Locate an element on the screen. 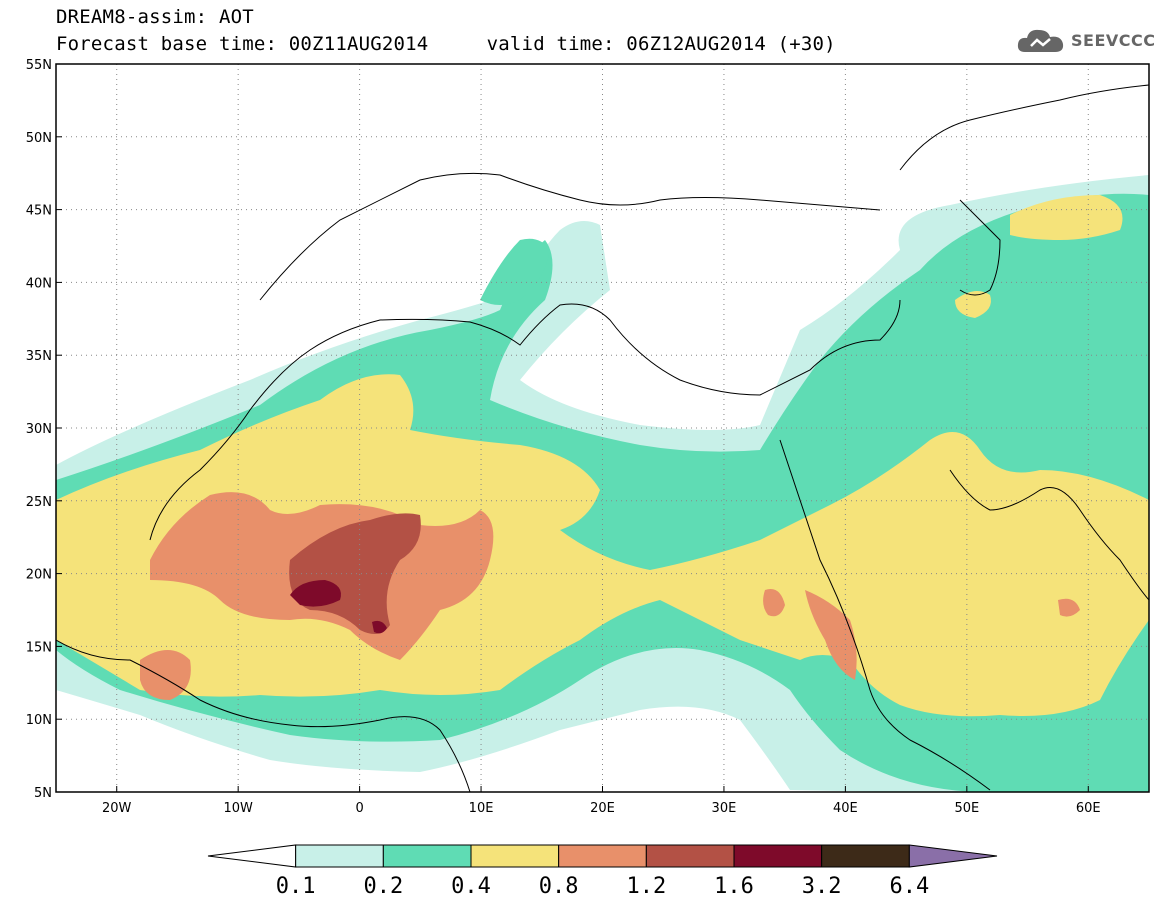 The height and width of the screenshot is (905, 1165). aot-patch-08-senegal is located at coordinates (165, 675).